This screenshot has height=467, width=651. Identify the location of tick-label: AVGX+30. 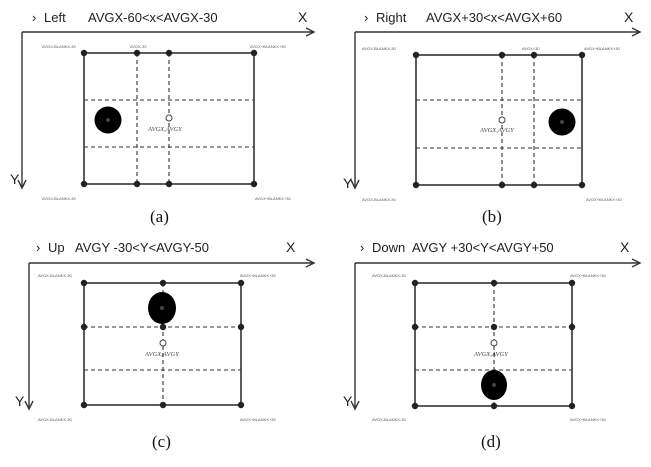
(531, 48).